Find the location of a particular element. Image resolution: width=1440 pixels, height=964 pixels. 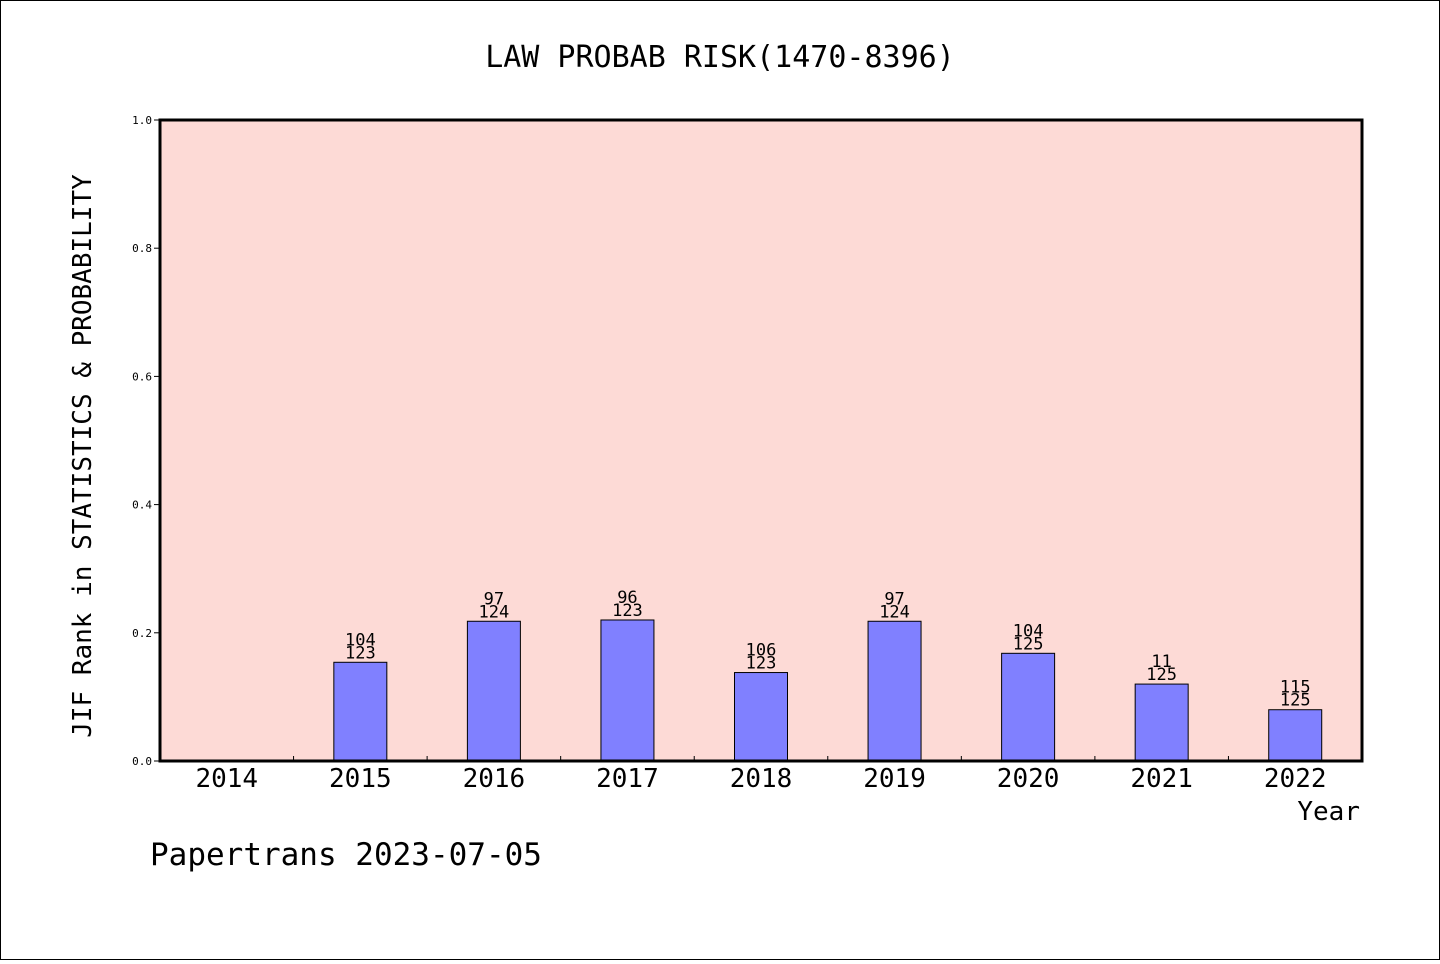

bar-2022 is located at coordinates (1295, 735).